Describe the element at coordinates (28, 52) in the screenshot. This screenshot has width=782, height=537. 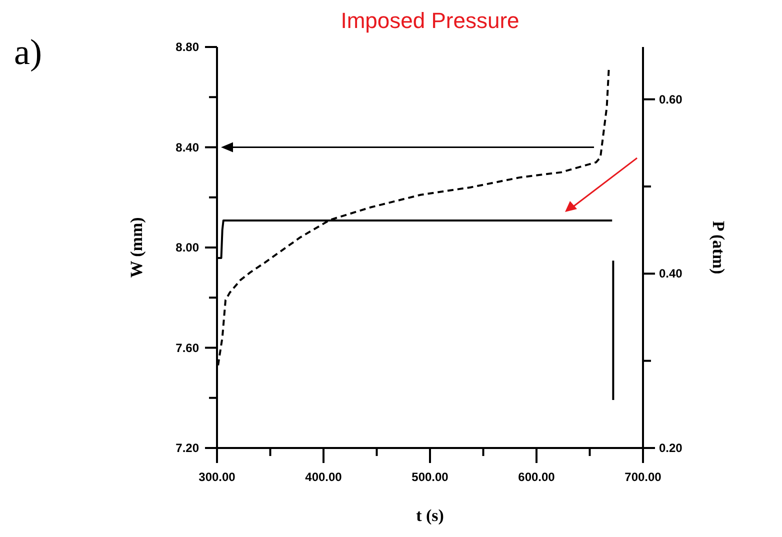
I see `text: a)` at that location.